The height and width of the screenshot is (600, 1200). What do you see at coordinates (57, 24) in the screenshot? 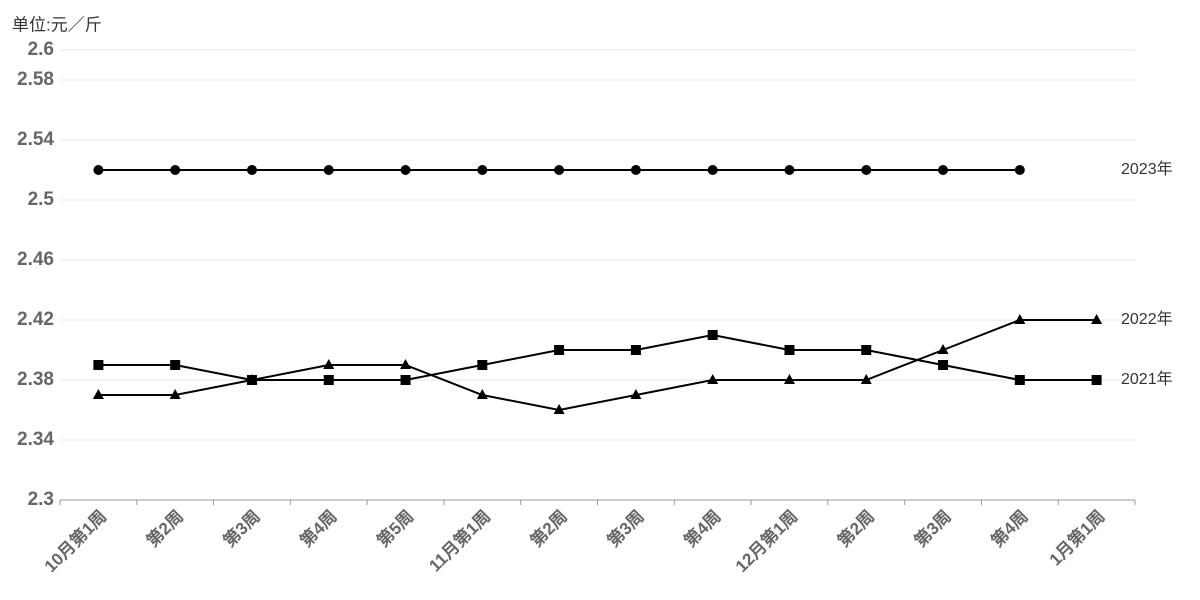
I see `unit-label: 单位:元／斤` at bounding box center [57, 24].